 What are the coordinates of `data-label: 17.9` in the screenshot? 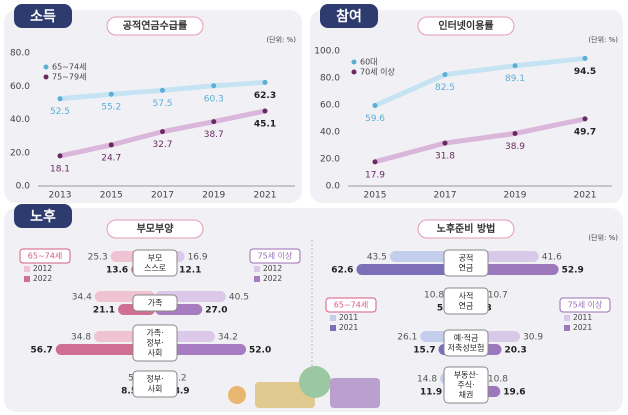 It's located at (375, 175).